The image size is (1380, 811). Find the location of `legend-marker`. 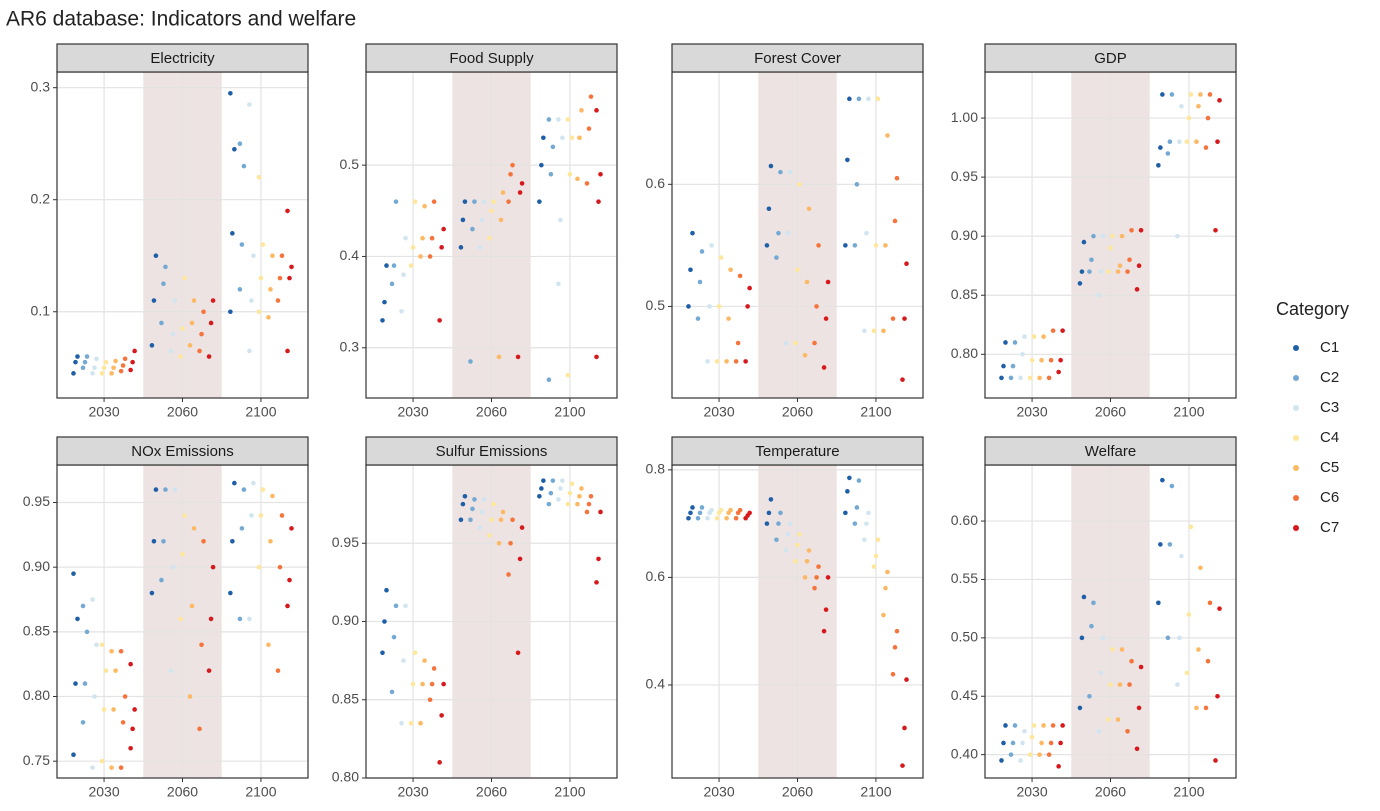

legend-marker is located at coordinates (1296, 348).